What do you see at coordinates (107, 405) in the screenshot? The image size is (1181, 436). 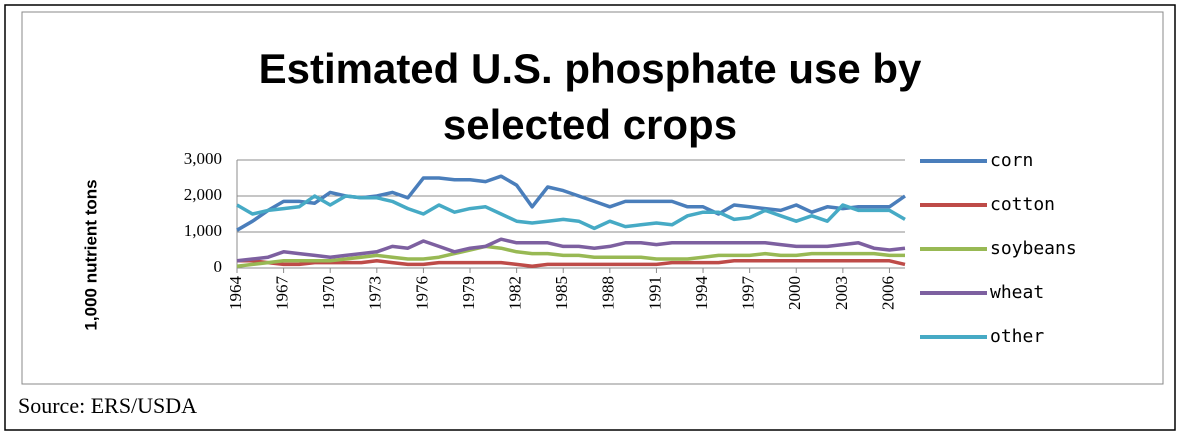 I see `source: Source: ERS/USDA` at bounding box center [107, 405].